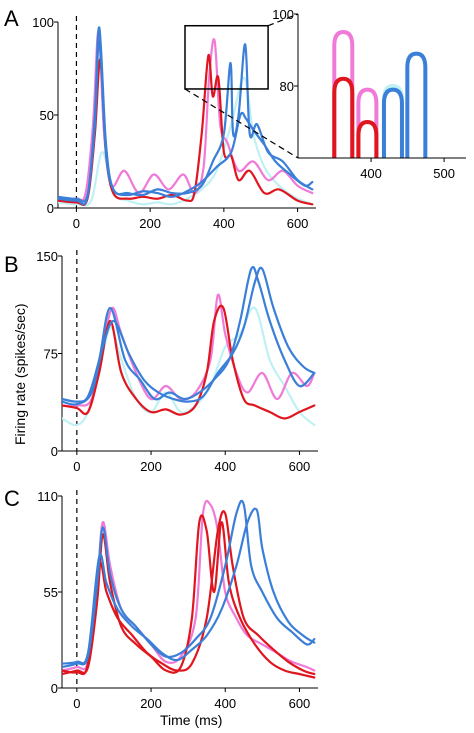 Image resolution: width=474 pixels, height=733 pixels. What do you see at coordinates (287, 86) in the screenshot?
I see `inset-y-tick-label: 80` at bounding box center [287, 86].